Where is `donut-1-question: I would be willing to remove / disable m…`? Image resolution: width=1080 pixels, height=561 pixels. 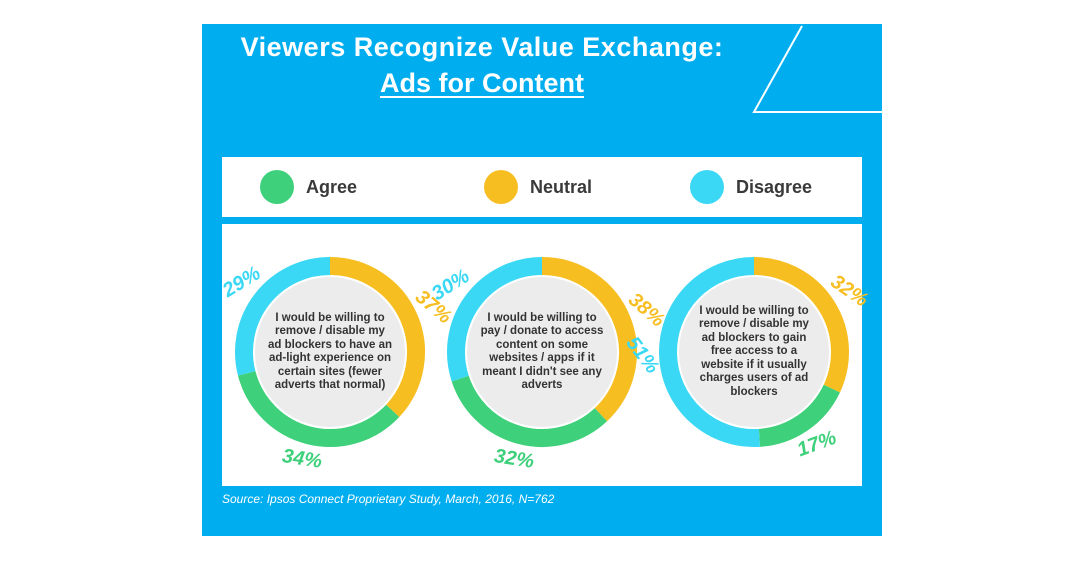
donut-1-question: I would be willing to remove / disable m… is located at coordinates (330, 351).